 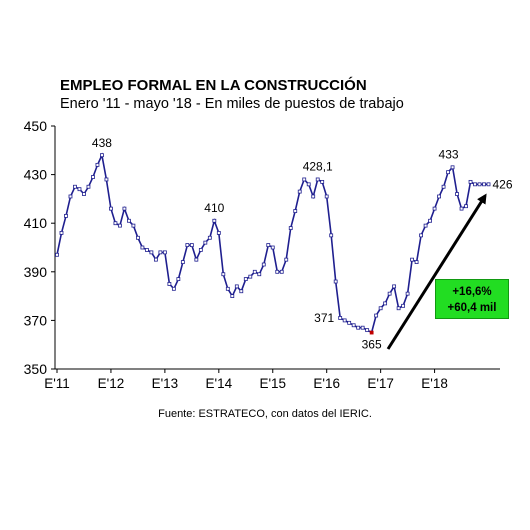 I want to click on data-label: 371, so click(x=324, y=318).